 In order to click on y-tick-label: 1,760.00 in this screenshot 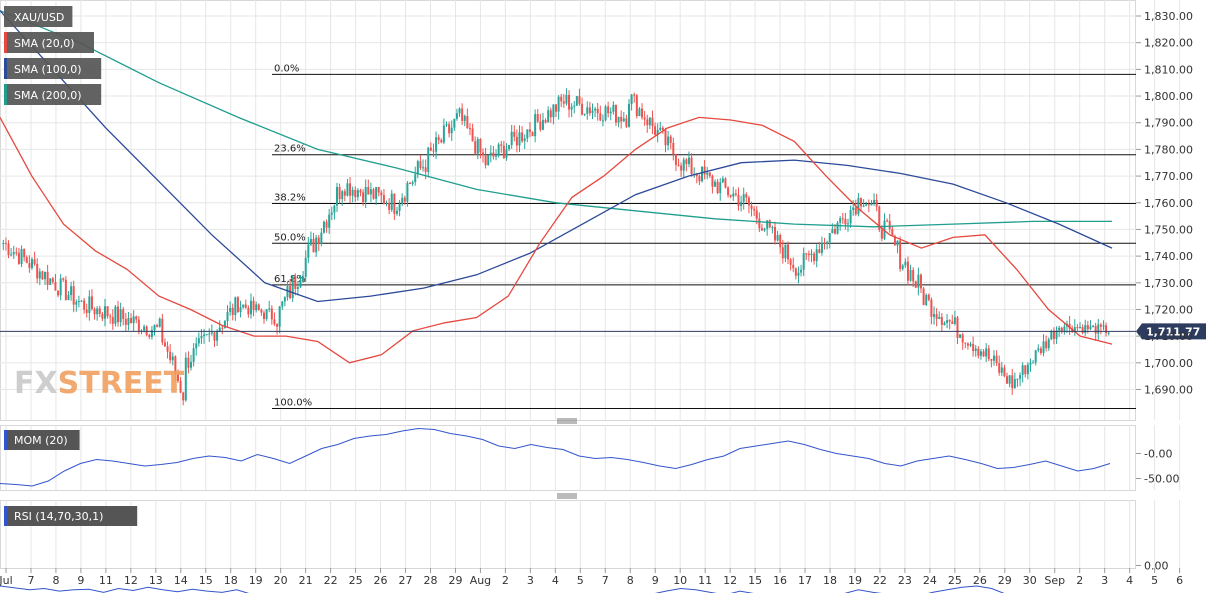, I will do `click(1168, 203)`.